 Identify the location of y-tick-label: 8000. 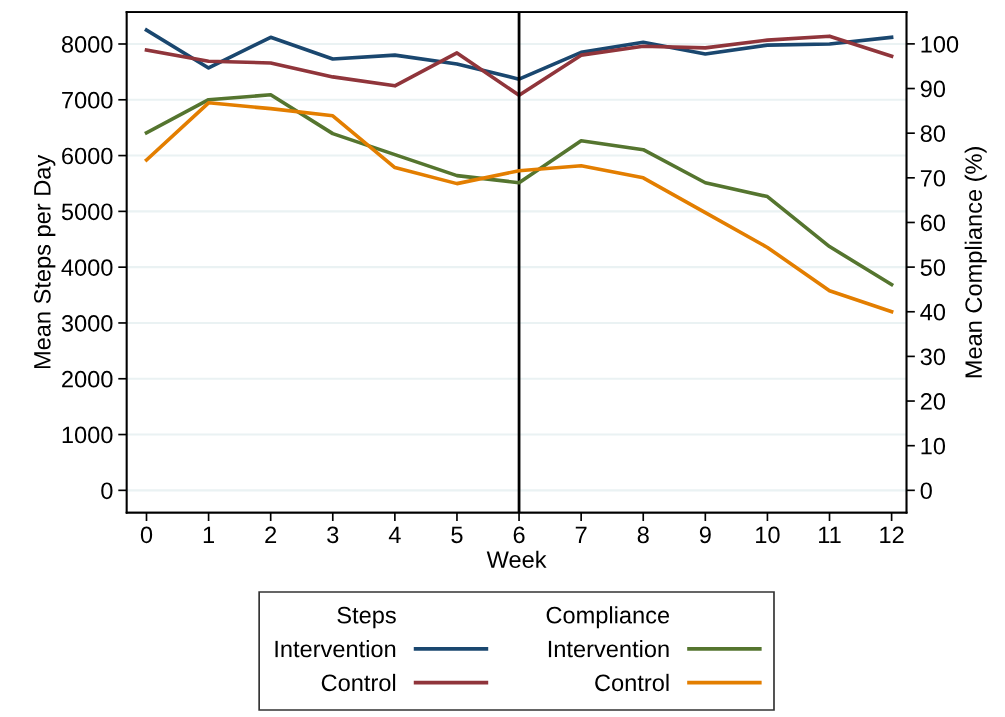
(87, 44).